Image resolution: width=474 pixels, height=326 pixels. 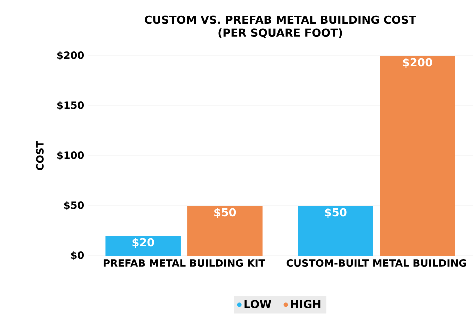 What do you see at coordinates (376, 264) in the screenshot?
I see `x-tick-label: CUSTOM-BUILT METAL BUILDING` at bounding box center [376, 264].